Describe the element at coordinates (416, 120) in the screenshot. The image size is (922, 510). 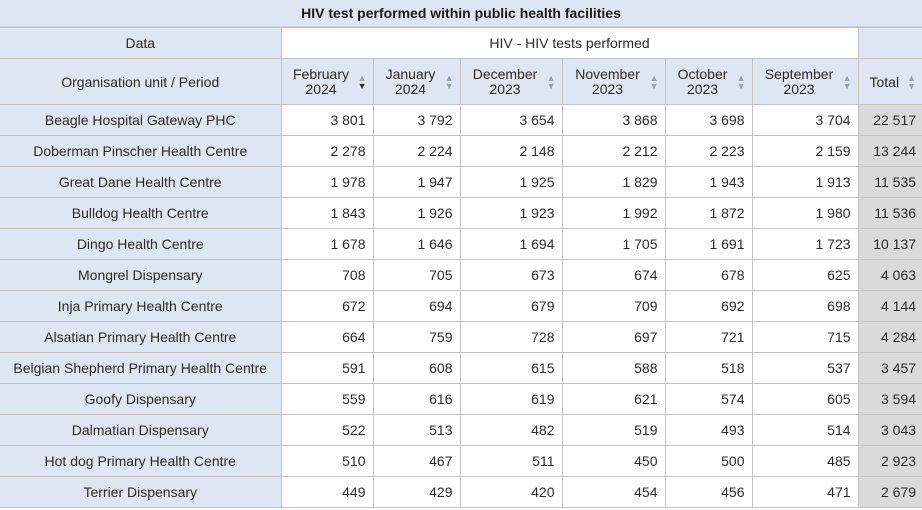
I see `value-cell: 3 792` at that location.